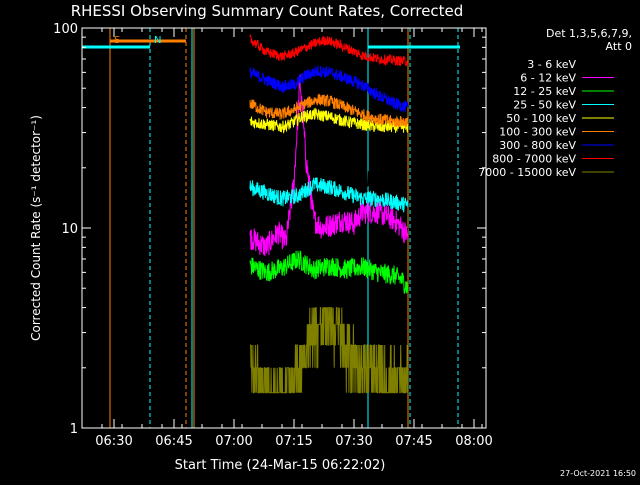 The width and height of the screenshot is (640, 485). I want to click on x-tick-label: 07:15, so click(293, 441).